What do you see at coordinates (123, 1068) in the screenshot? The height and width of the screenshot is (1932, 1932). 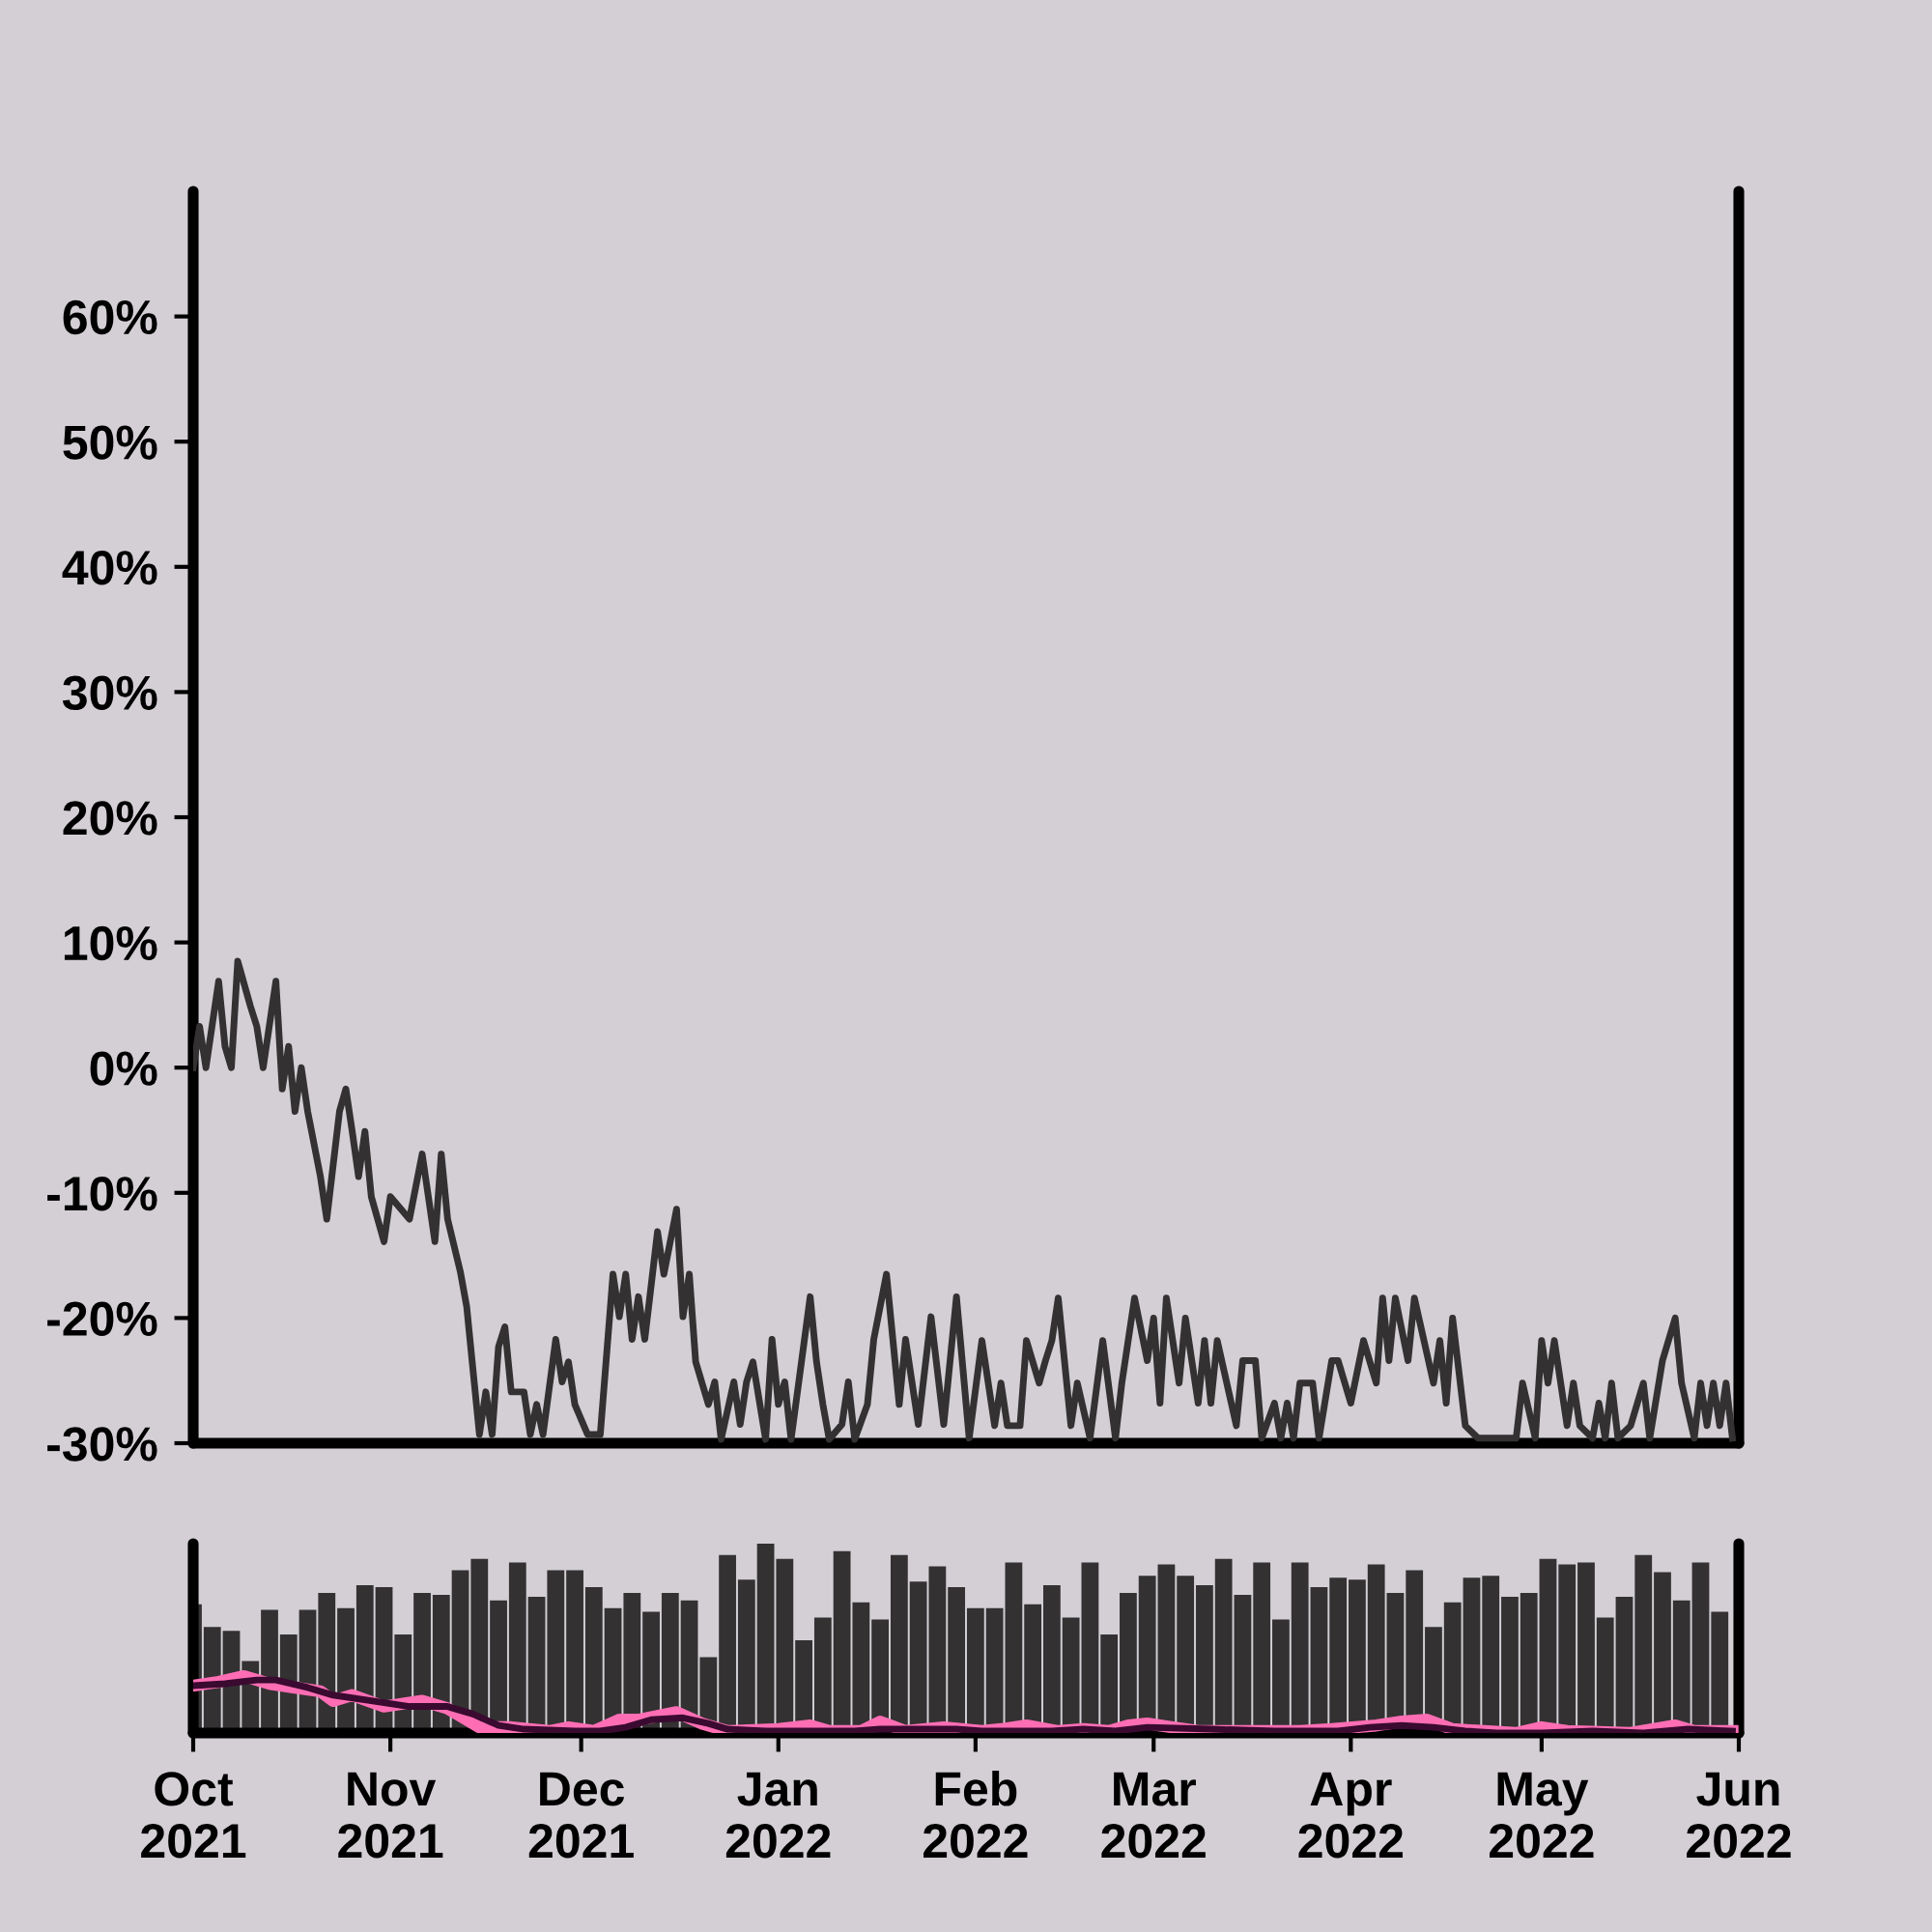 I see `y-tick-label: 0%` at bounding box center [123, 1068].